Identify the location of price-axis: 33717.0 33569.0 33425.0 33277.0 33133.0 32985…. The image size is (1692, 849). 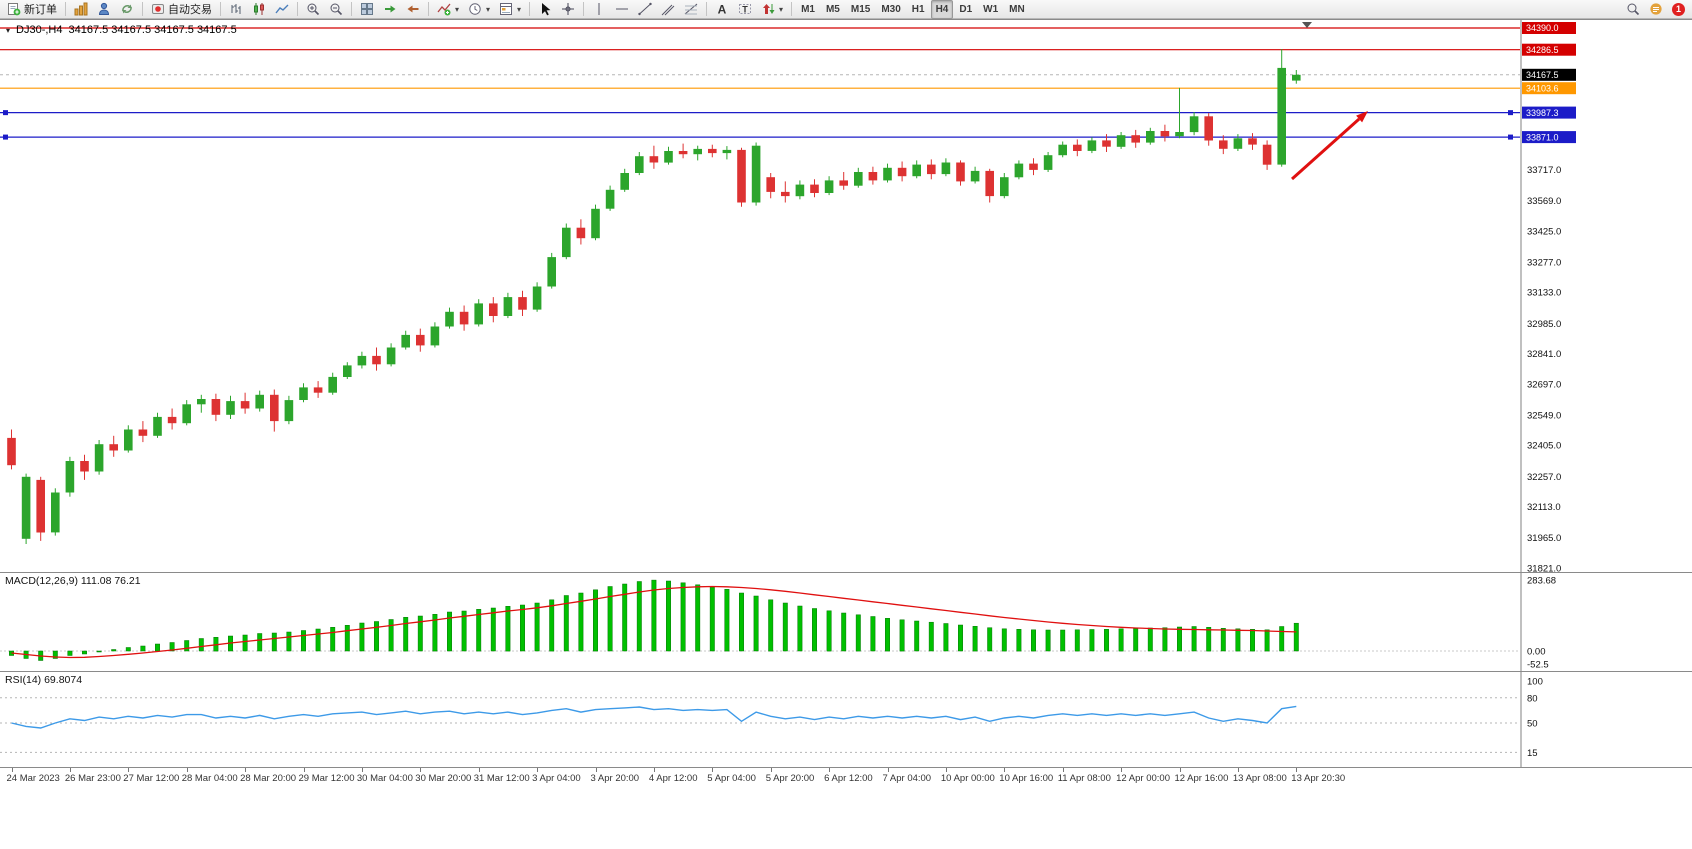
(1544, 368).